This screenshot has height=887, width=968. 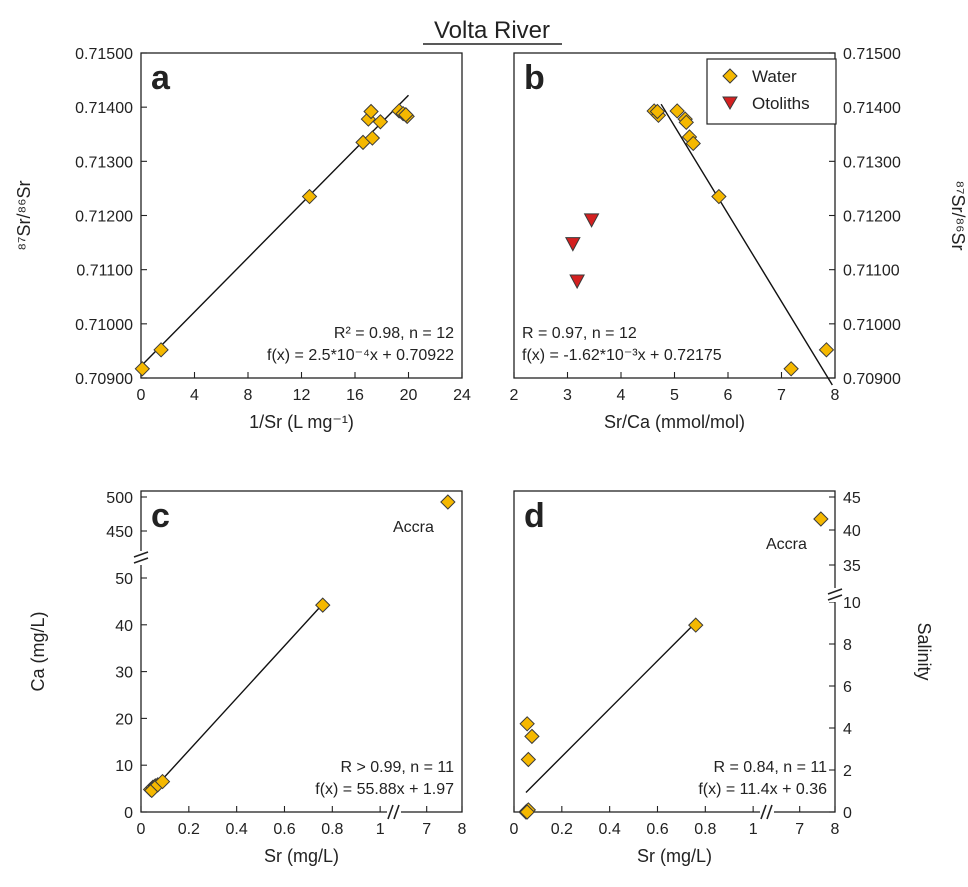 What do you see at coordinates (781, 103) in the screenshot?
I see `legend-otoliths-label: Otoliths` at bounding box center [781, 103].